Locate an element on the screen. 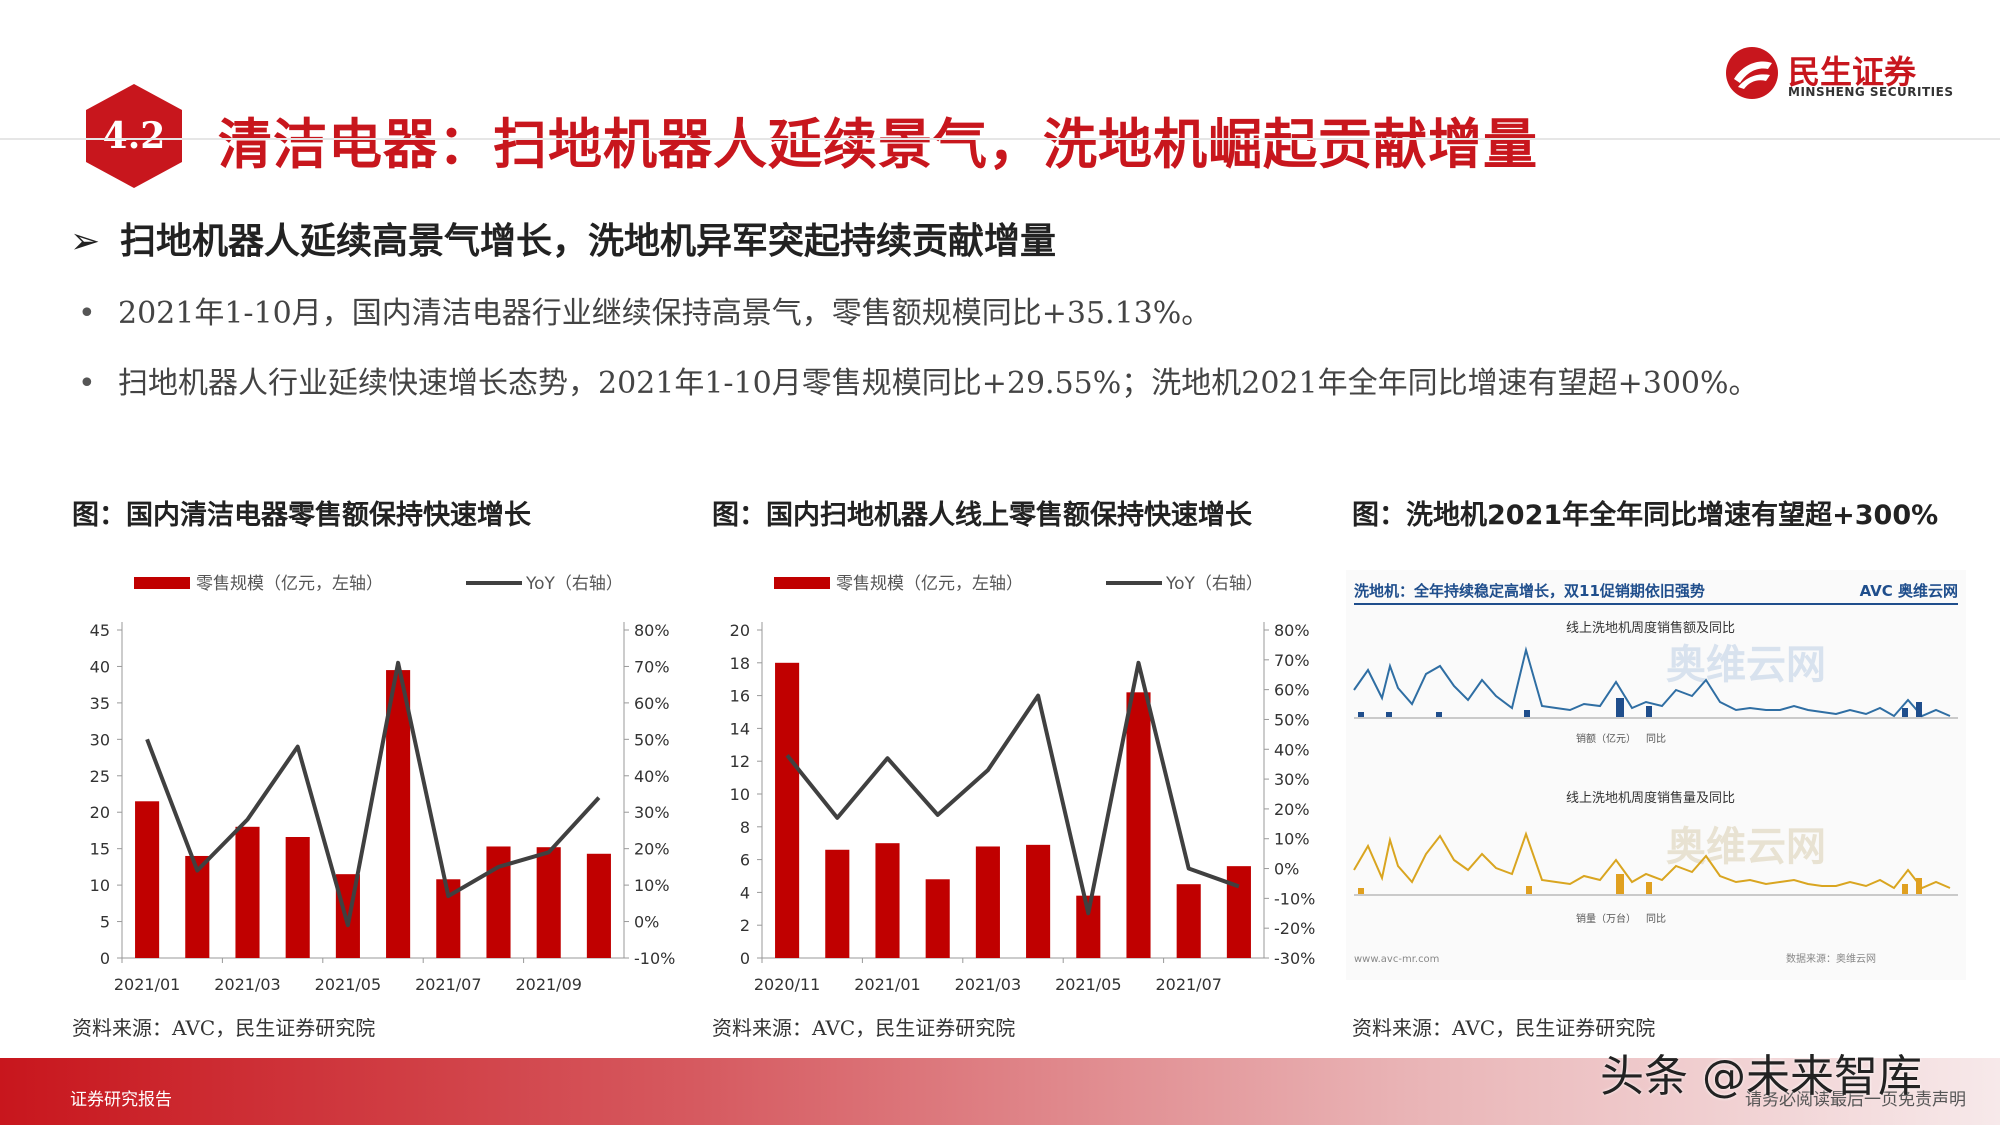 The image size is (2000, 1125). left-tick-label: 45 is located at coordinates (100, 630).